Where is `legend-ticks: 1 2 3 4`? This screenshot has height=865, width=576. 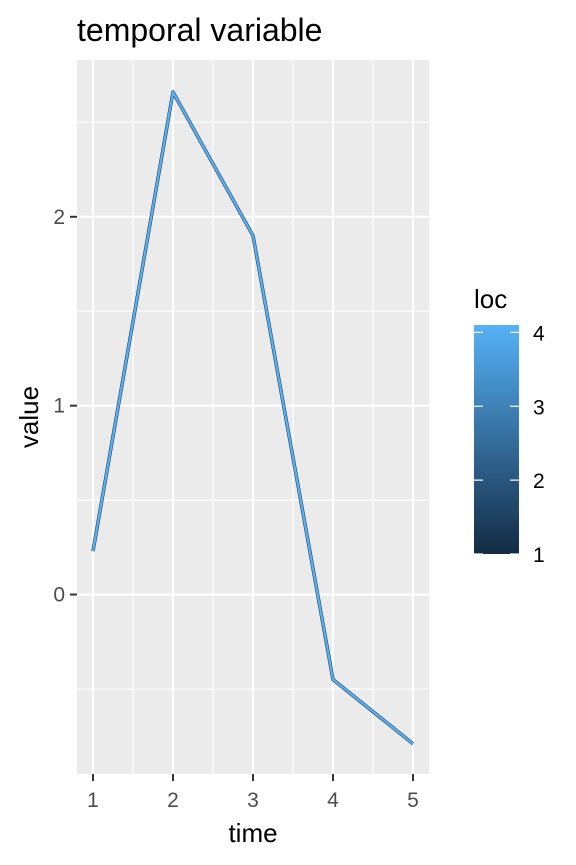
legend-ticks: 1 2 3 4 is located at coordinates (509, 444).